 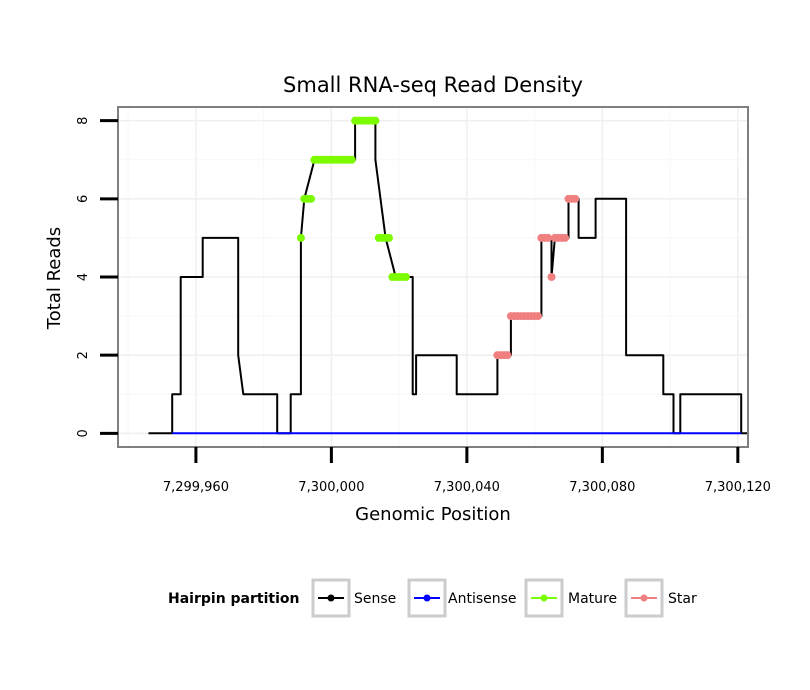 I want to click on y-tick-label: 8, so click(x=83, y=121).